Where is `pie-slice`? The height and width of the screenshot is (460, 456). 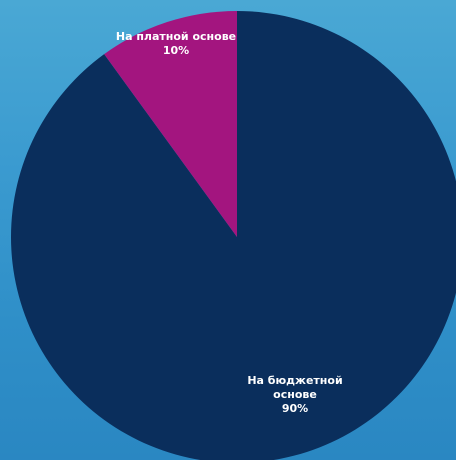 pie-slice is located at coordinates (171, 124).